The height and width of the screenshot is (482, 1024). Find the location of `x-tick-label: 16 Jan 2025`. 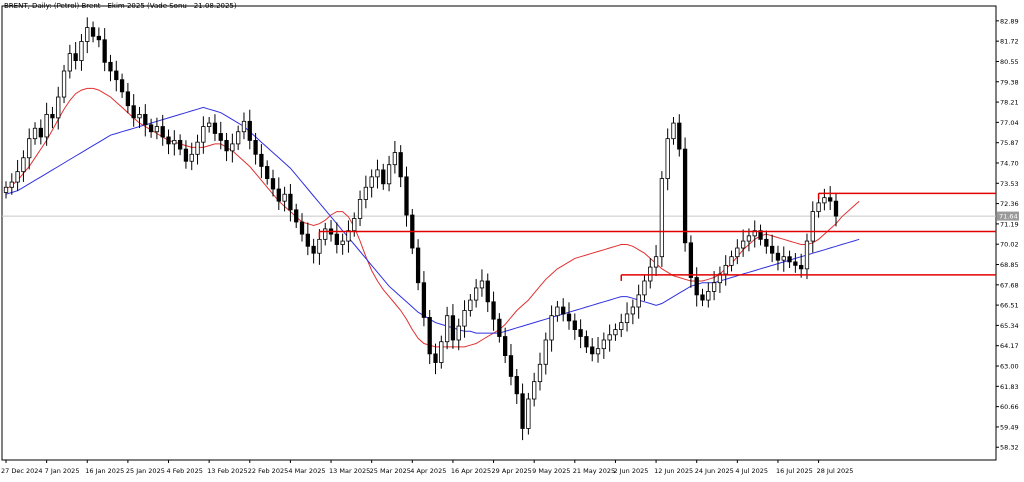

x-tick-label: 16 Jan 2025 is located at coordinates (104, 471).